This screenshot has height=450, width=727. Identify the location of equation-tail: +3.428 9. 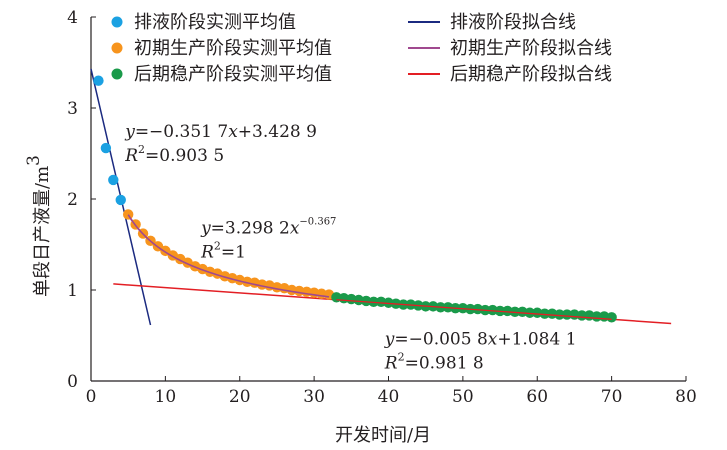
(277, 132).